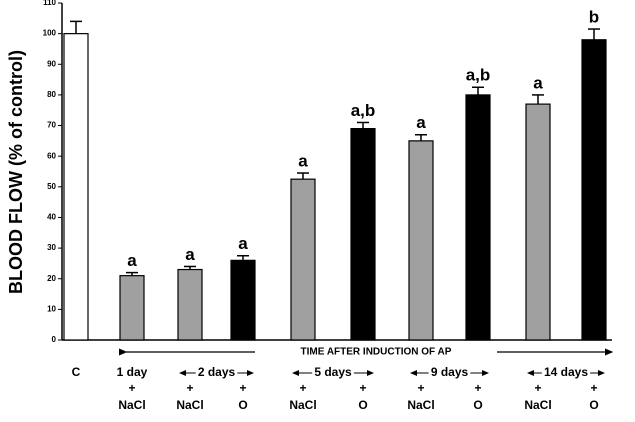  I want to click on group-label: 5 days, so click(333, 372).